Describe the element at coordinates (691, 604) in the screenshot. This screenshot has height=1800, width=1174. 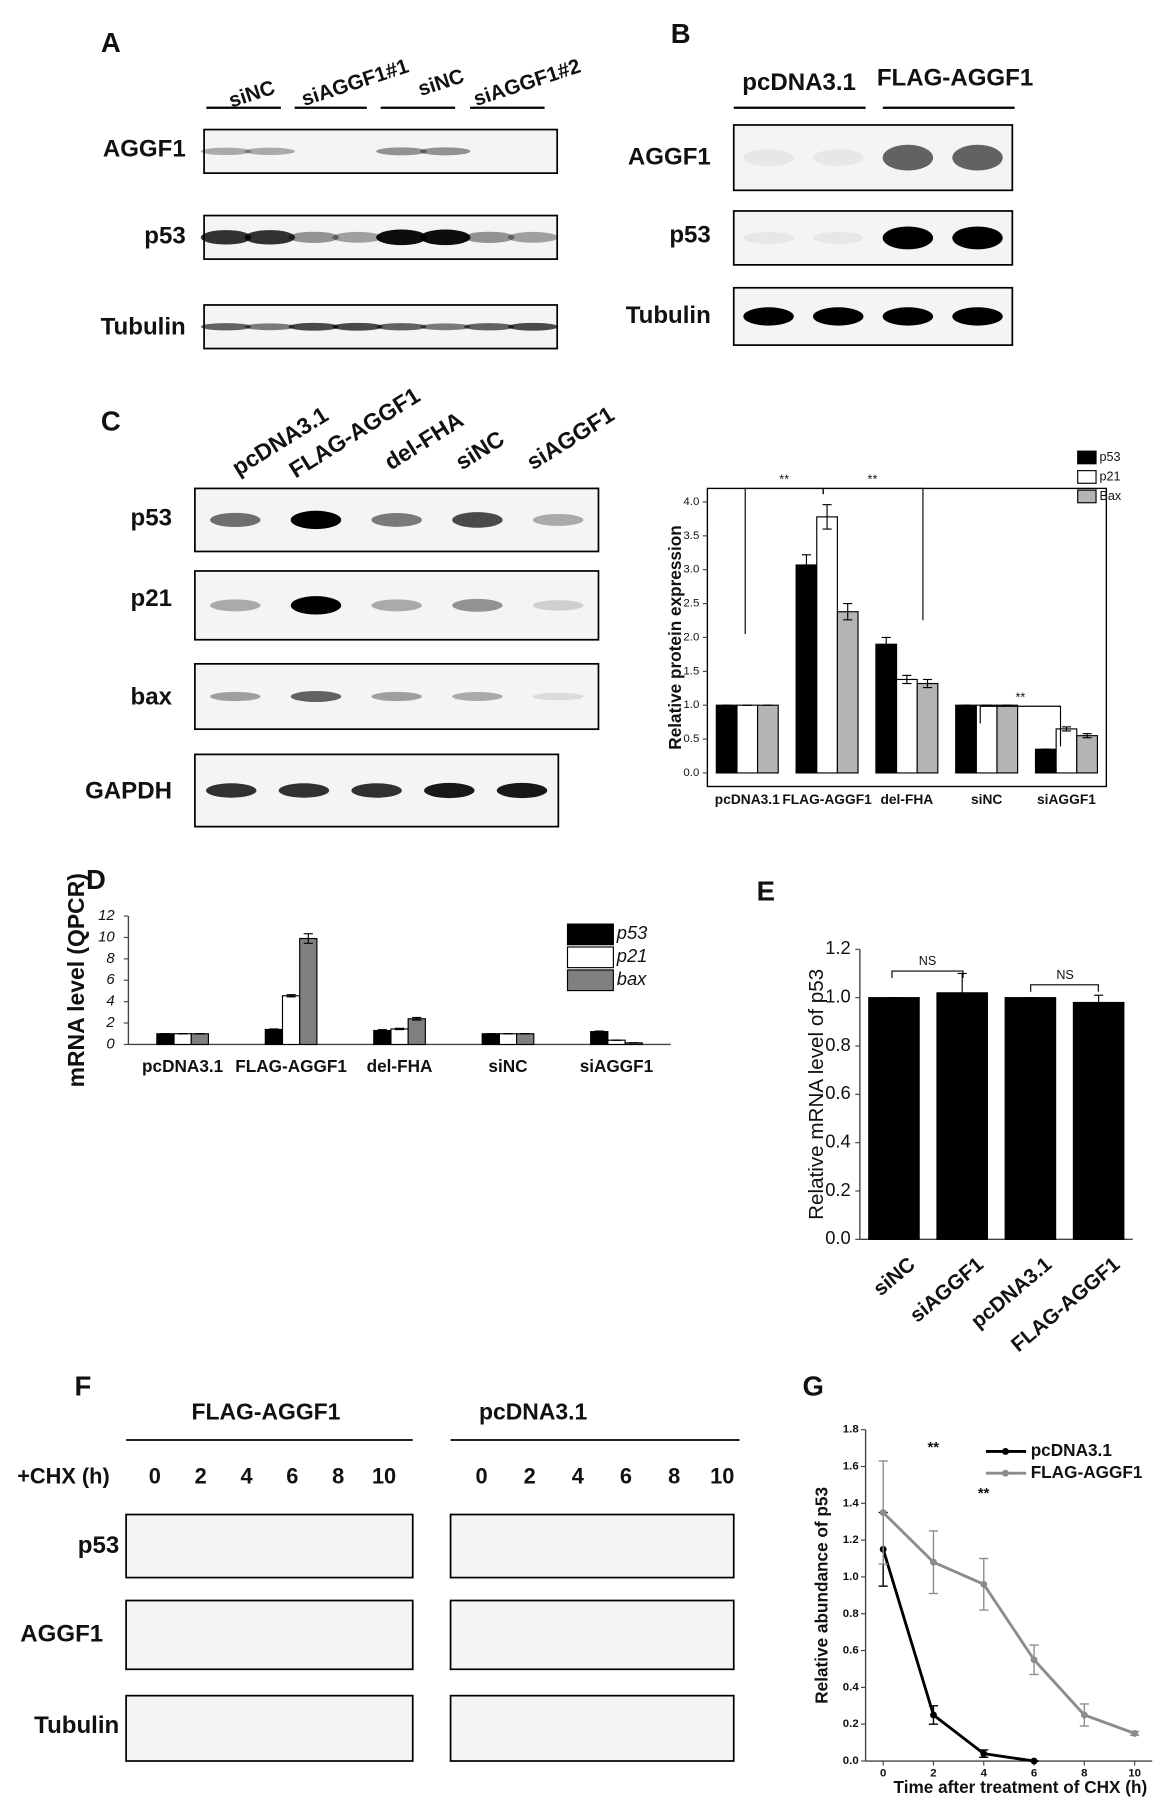
I see `y-tick-label: 2.5` at that location.